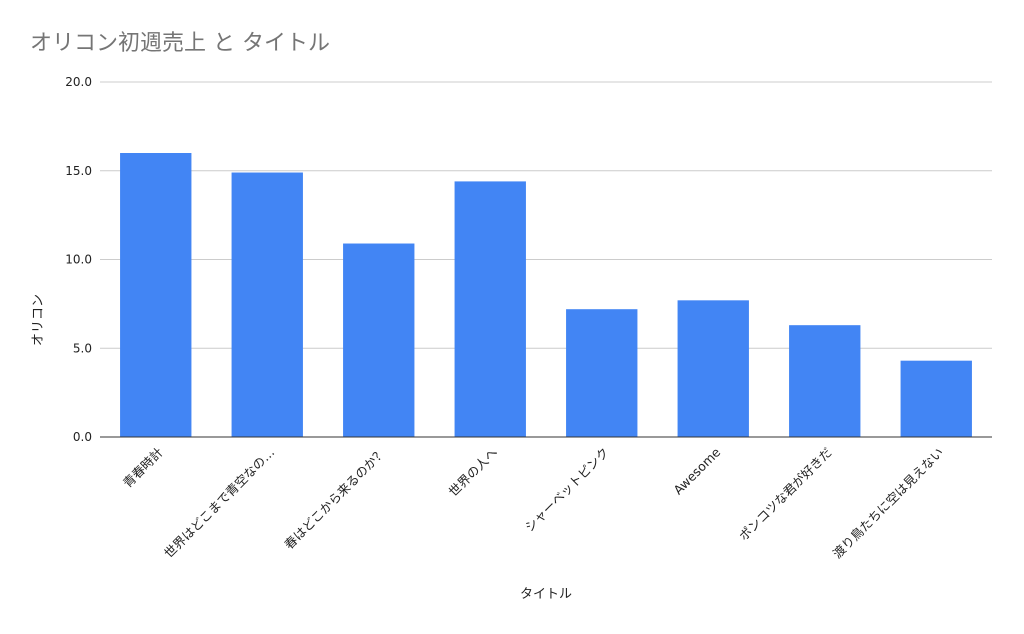 The width and height of the screenshot is (1024, 634). Describe the element at coordinates (546, 594) in the screenshot. I see `x-axis-label: タイトル` at that location.